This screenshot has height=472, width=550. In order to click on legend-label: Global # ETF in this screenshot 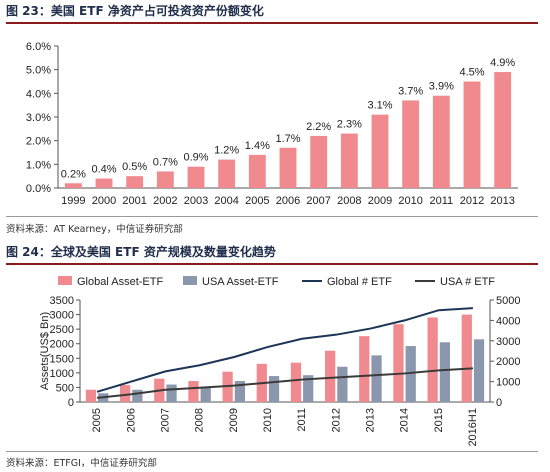, I will do `click(359, 282)`.